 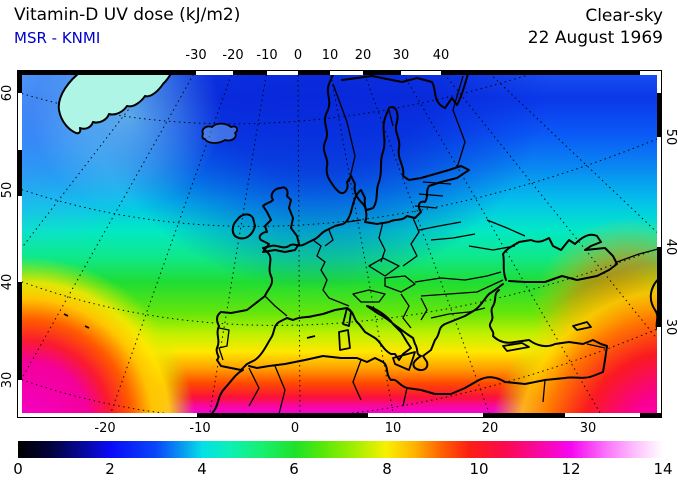 What do you see at coordinates (294, 469) in the screenshot?
I see `colorbar-tick: 6` at bounding box center [294, 469].